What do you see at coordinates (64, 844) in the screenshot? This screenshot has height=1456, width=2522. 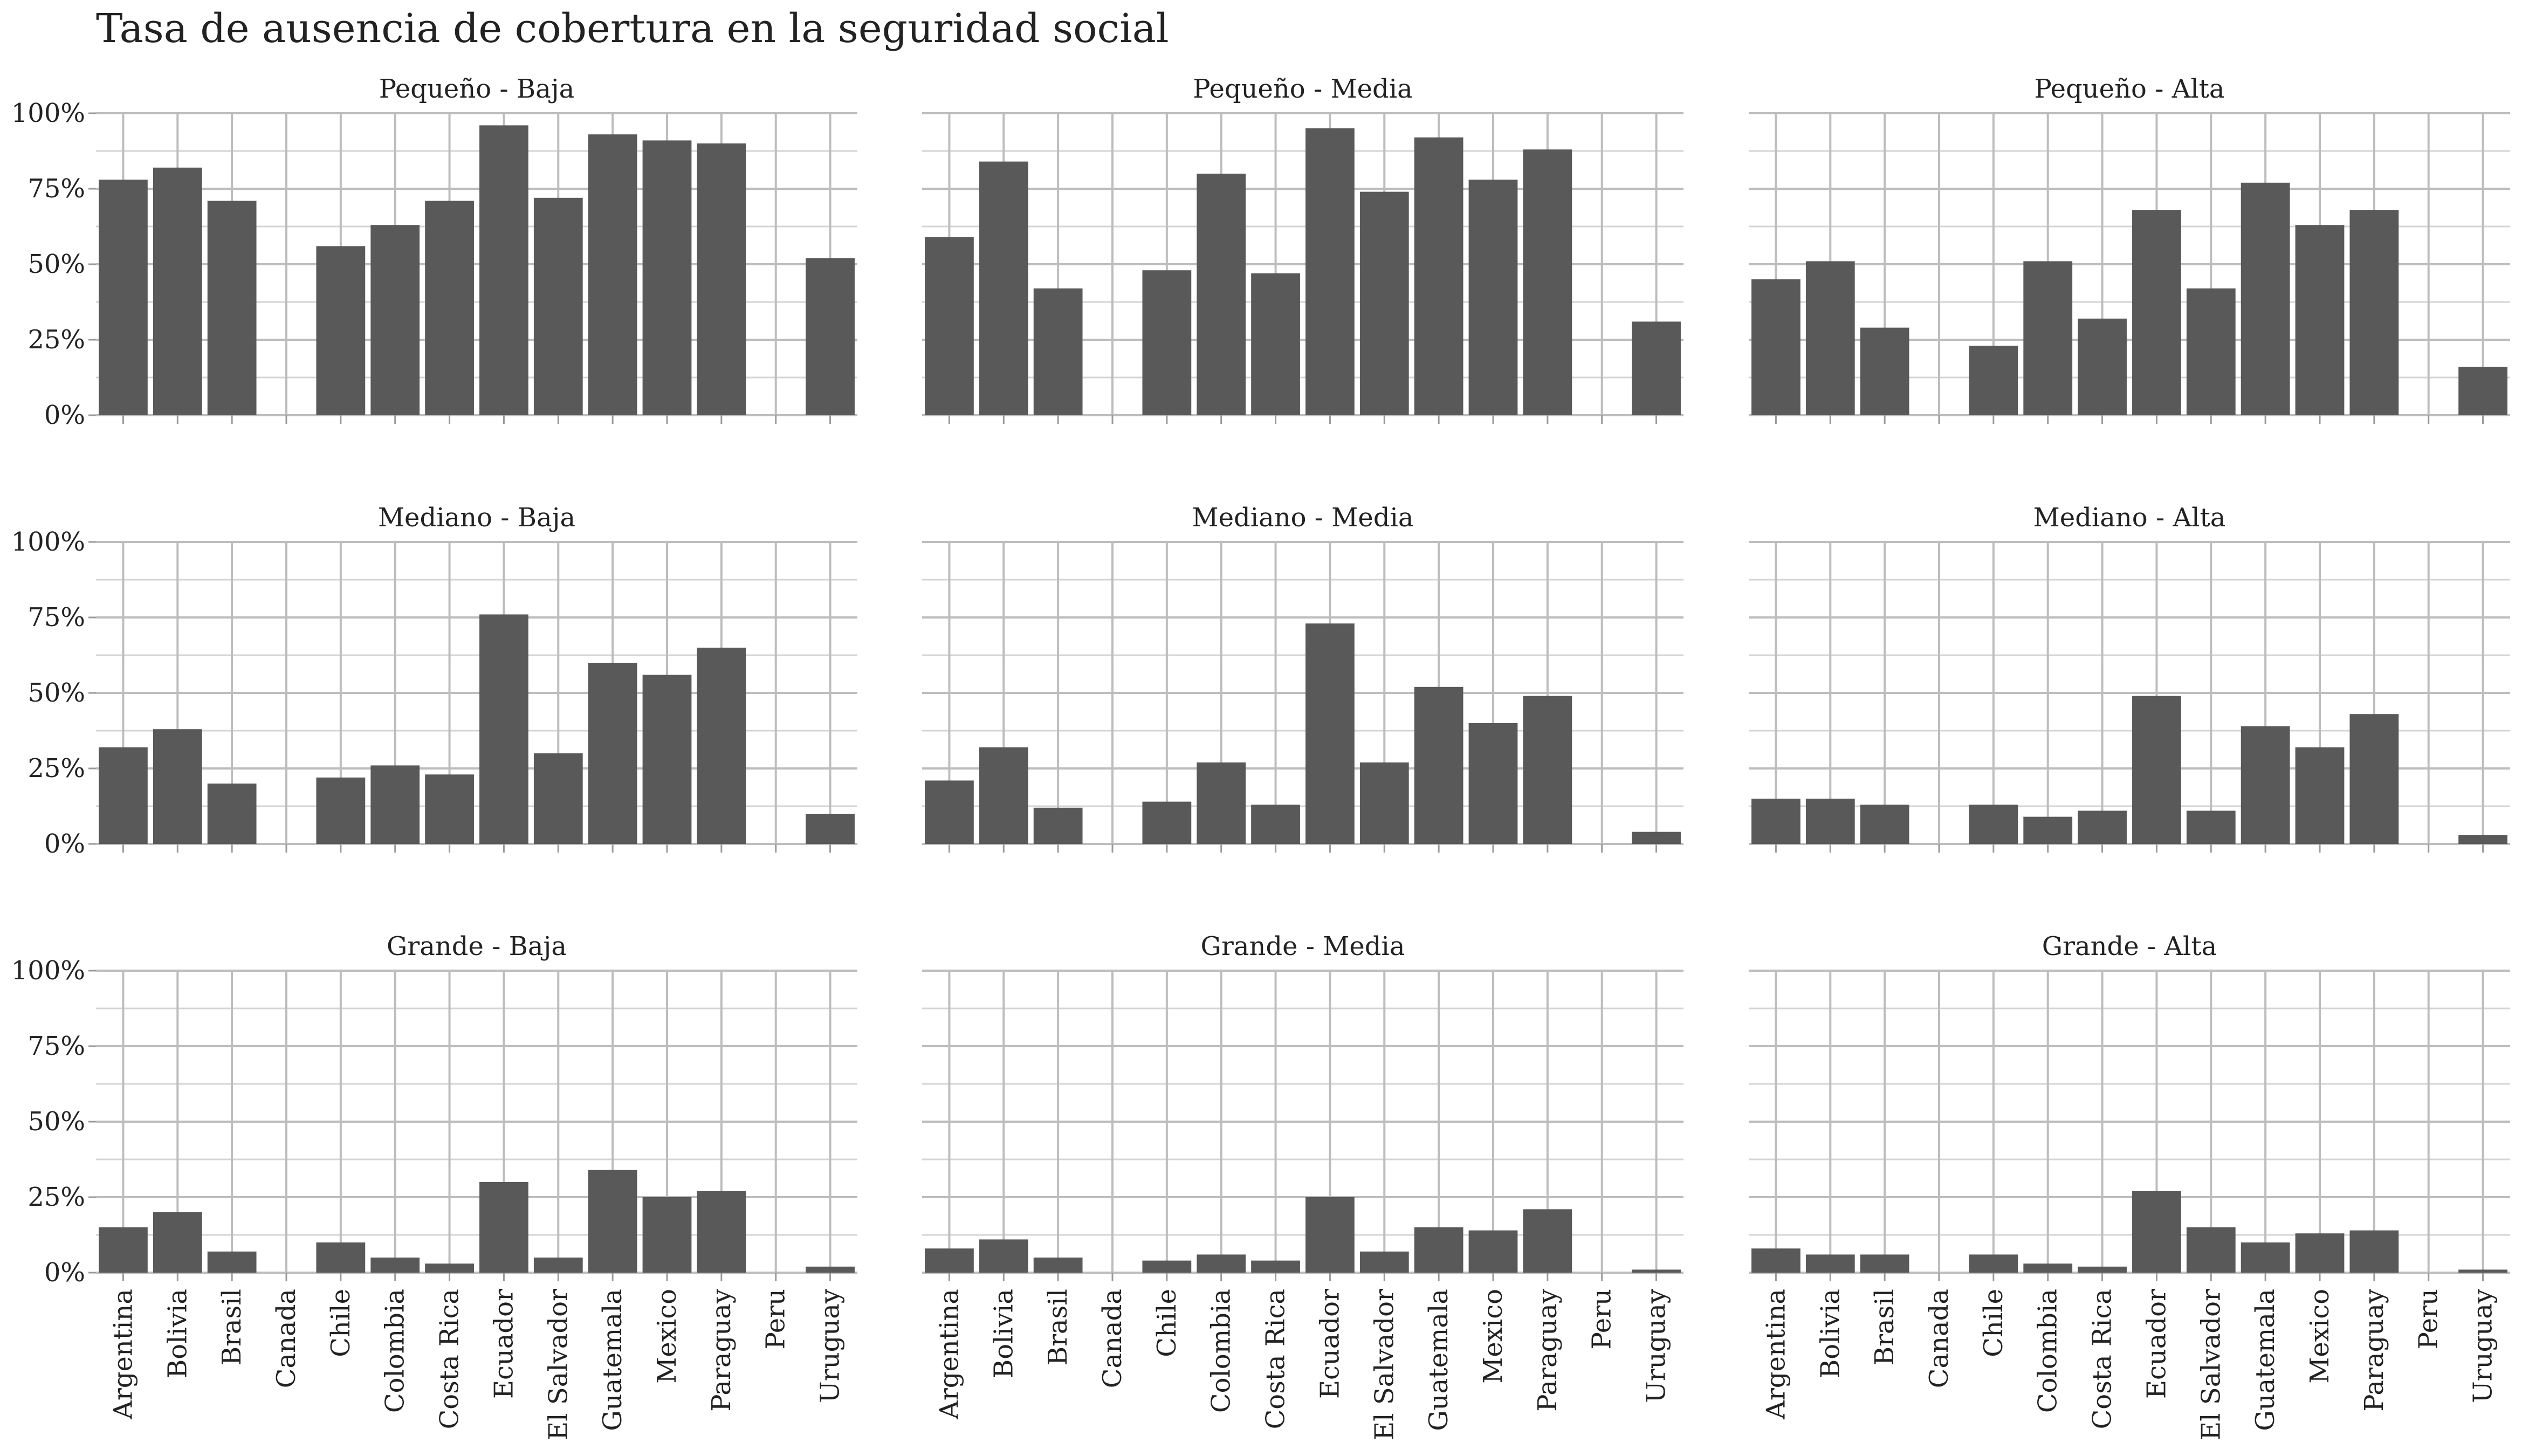 I see `y-tick-label: 0%` at bounding box center [64, 844].